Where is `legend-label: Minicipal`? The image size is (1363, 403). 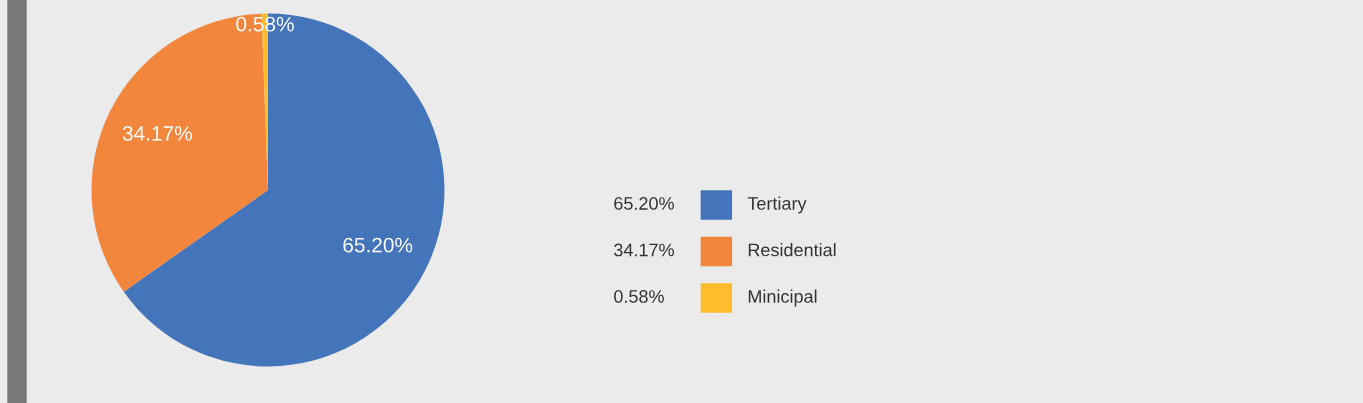 legend-label: Minicipal is located at coordinates (782, 298).